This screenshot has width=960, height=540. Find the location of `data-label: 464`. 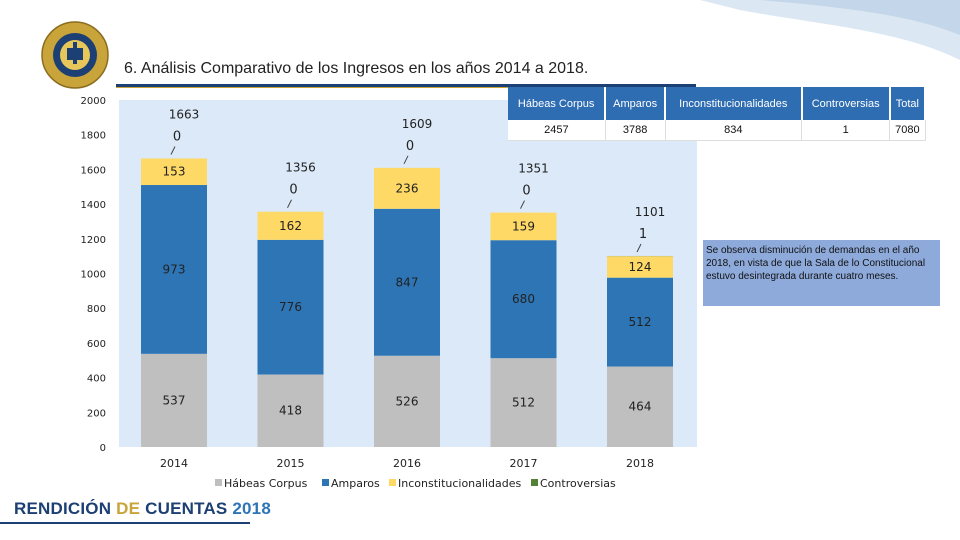

data-label: 464 is located at coordinates (640, 407).